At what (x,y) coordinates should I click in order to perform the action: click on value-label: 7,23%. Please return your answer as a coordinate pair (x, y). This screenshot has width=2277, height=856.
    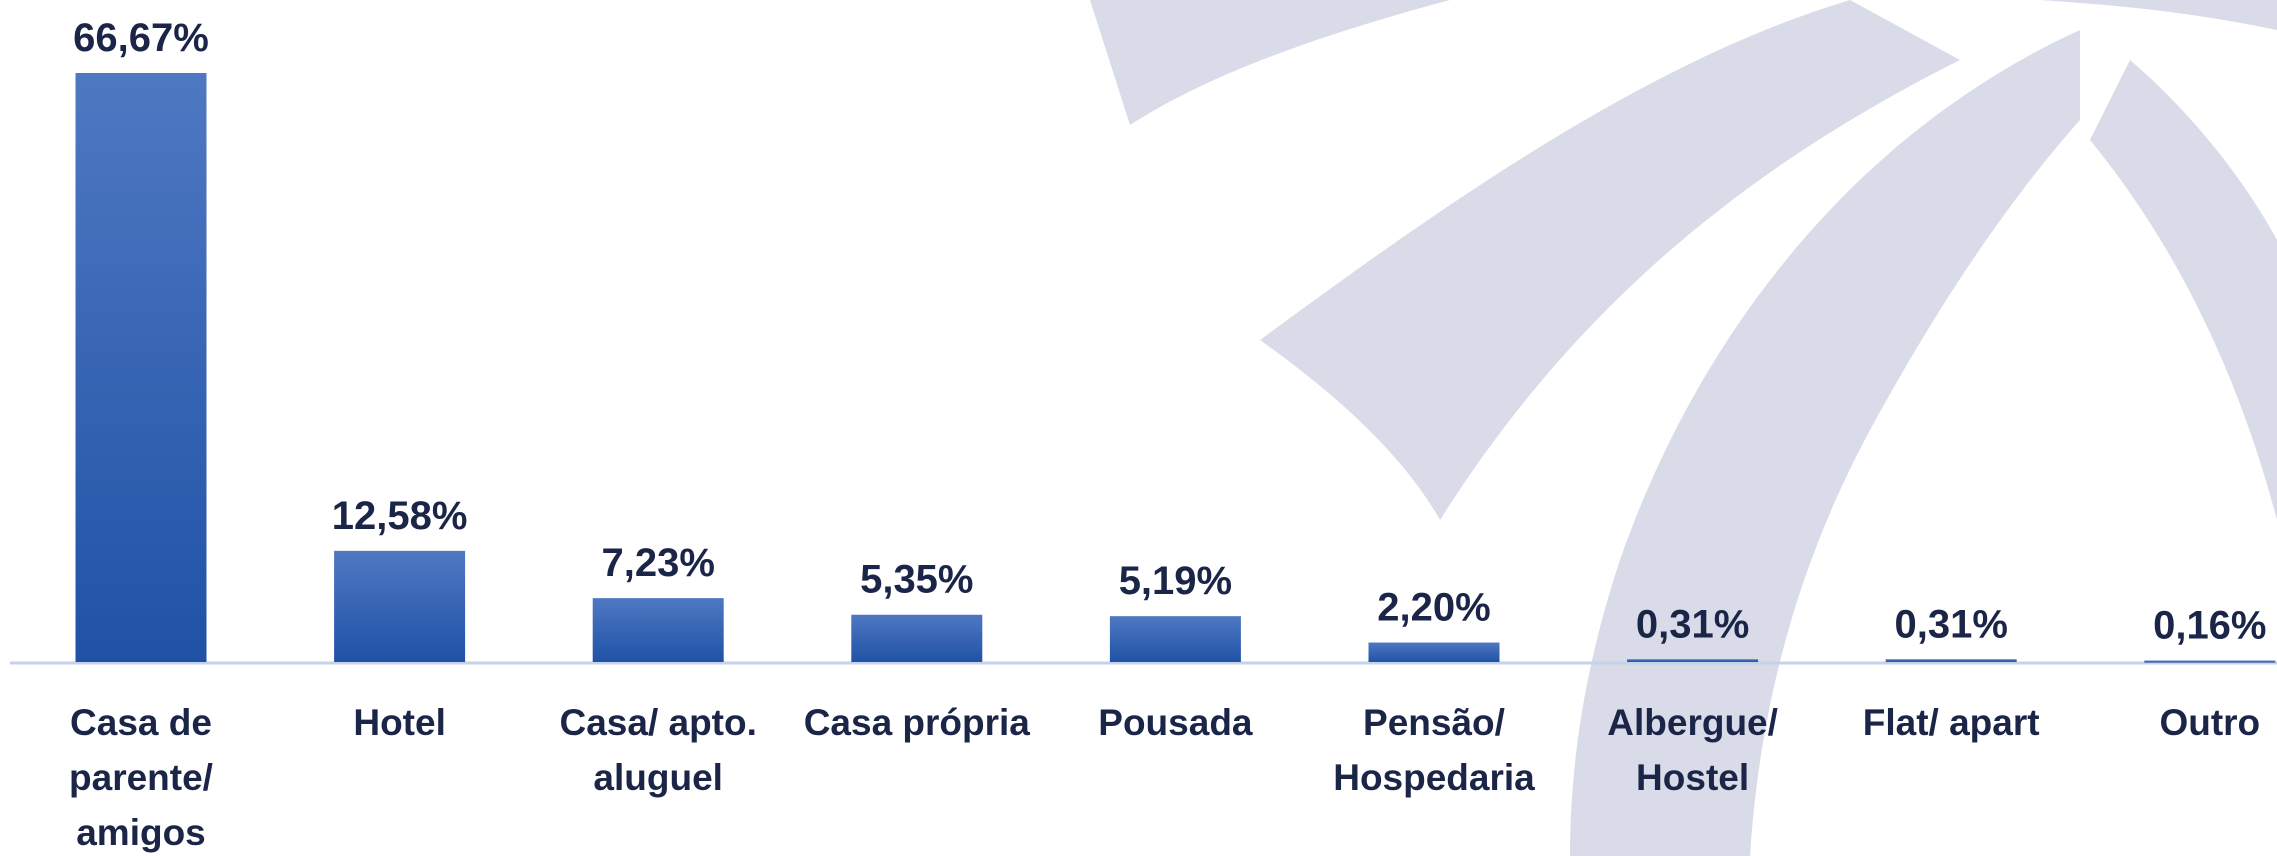
    Looking at the image, I should click on (657, 563).